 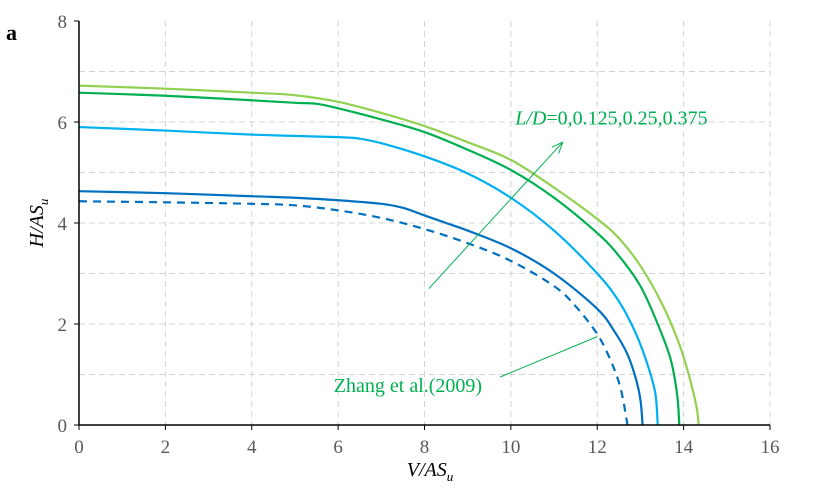 I want to click on ld-annotation-label: L/D=0,0.125,0.25,0.375, so click(x=610, y=119).